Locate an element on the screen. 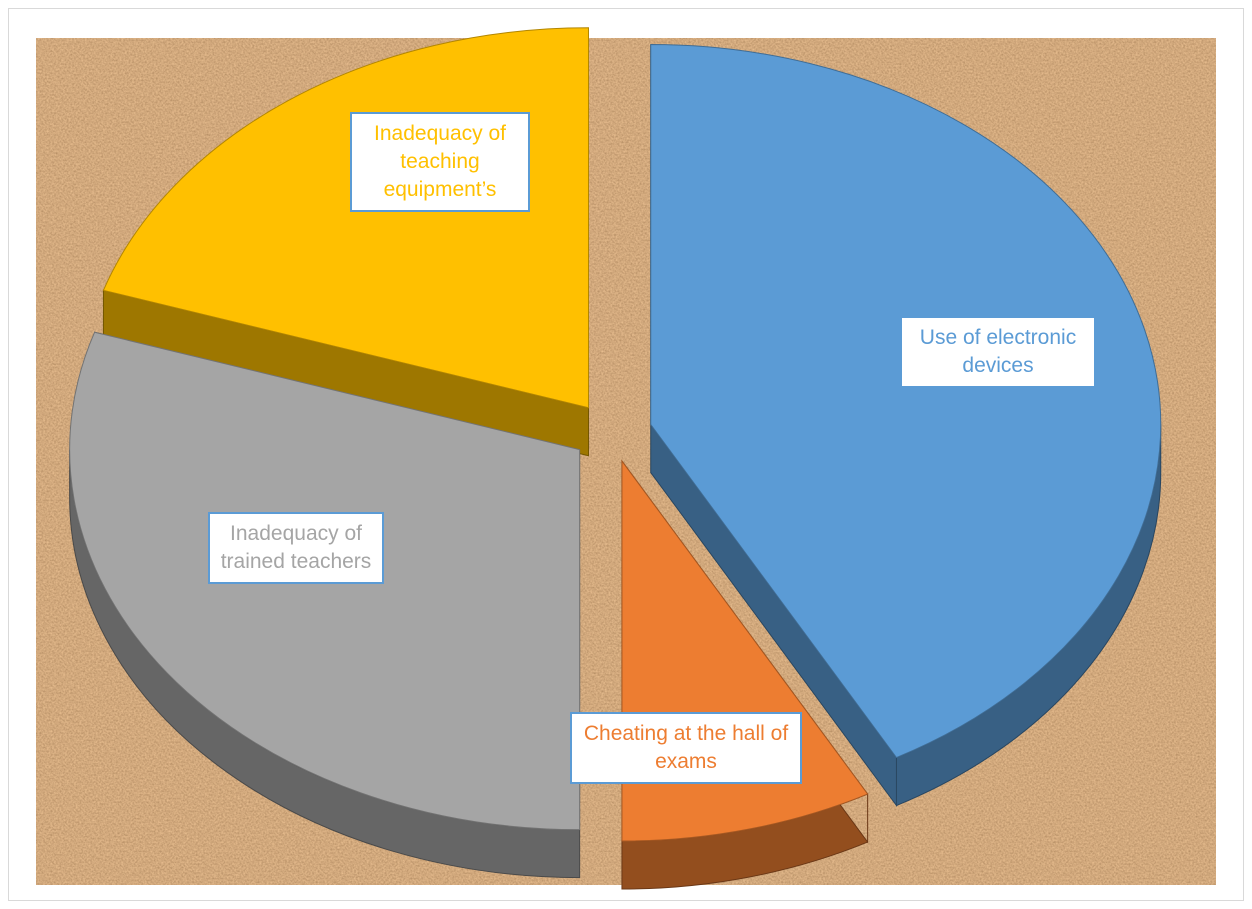  data-label-3: Inadequacy of trained teachers is located at coordinates (296, 548).